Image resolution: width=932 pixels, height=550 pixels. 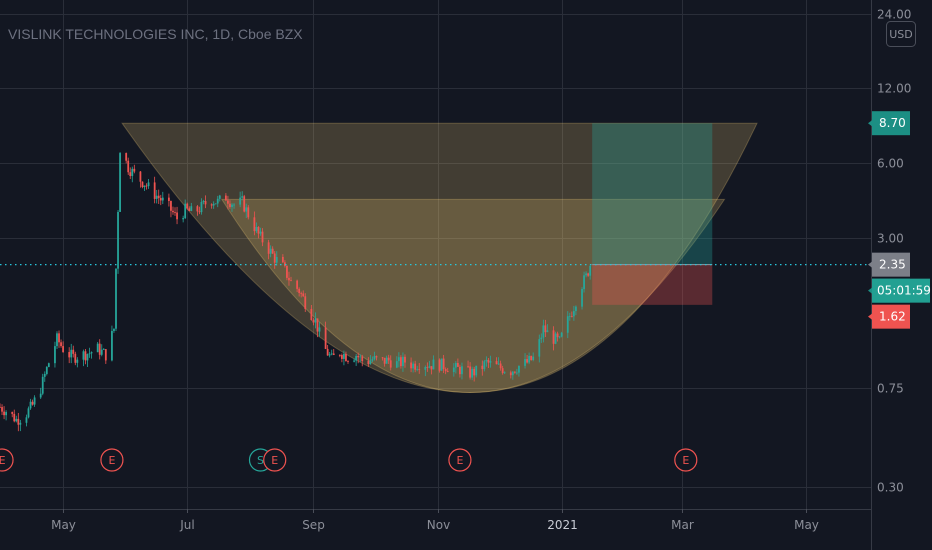 I want to click on chart-legend-title: VISLINK TECHNOLOGIES INC, 1D, Cboe BZX, so click(x=155, y=34).